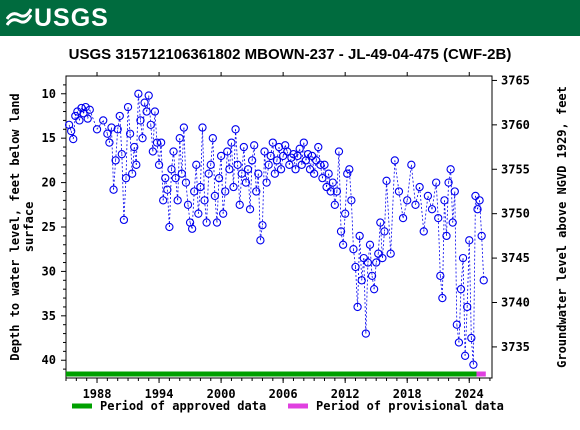  What do you see at coordinates (407, 394) in the screenshot?
I see `x-tick-label: 2018` at bounding box center [407, 394].